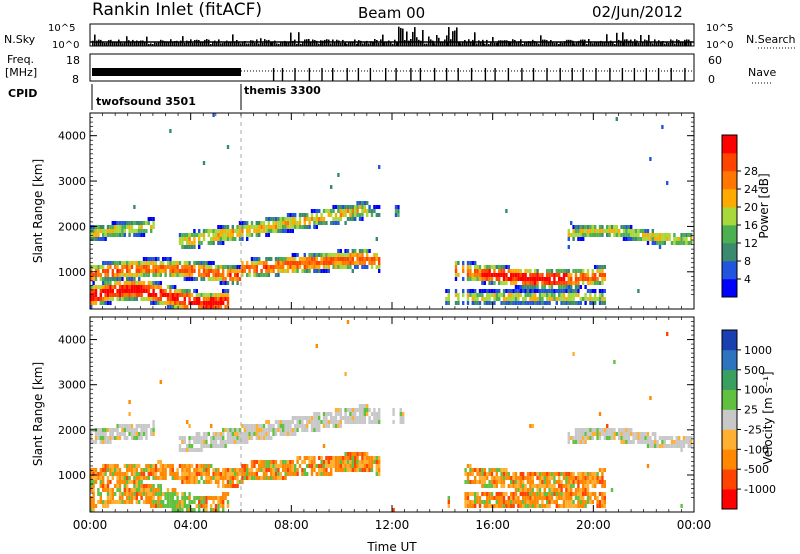 This screenshot has height=554, width=800. I want to click on nsearch-tick-bottom: 10^0, so click(719, 45).